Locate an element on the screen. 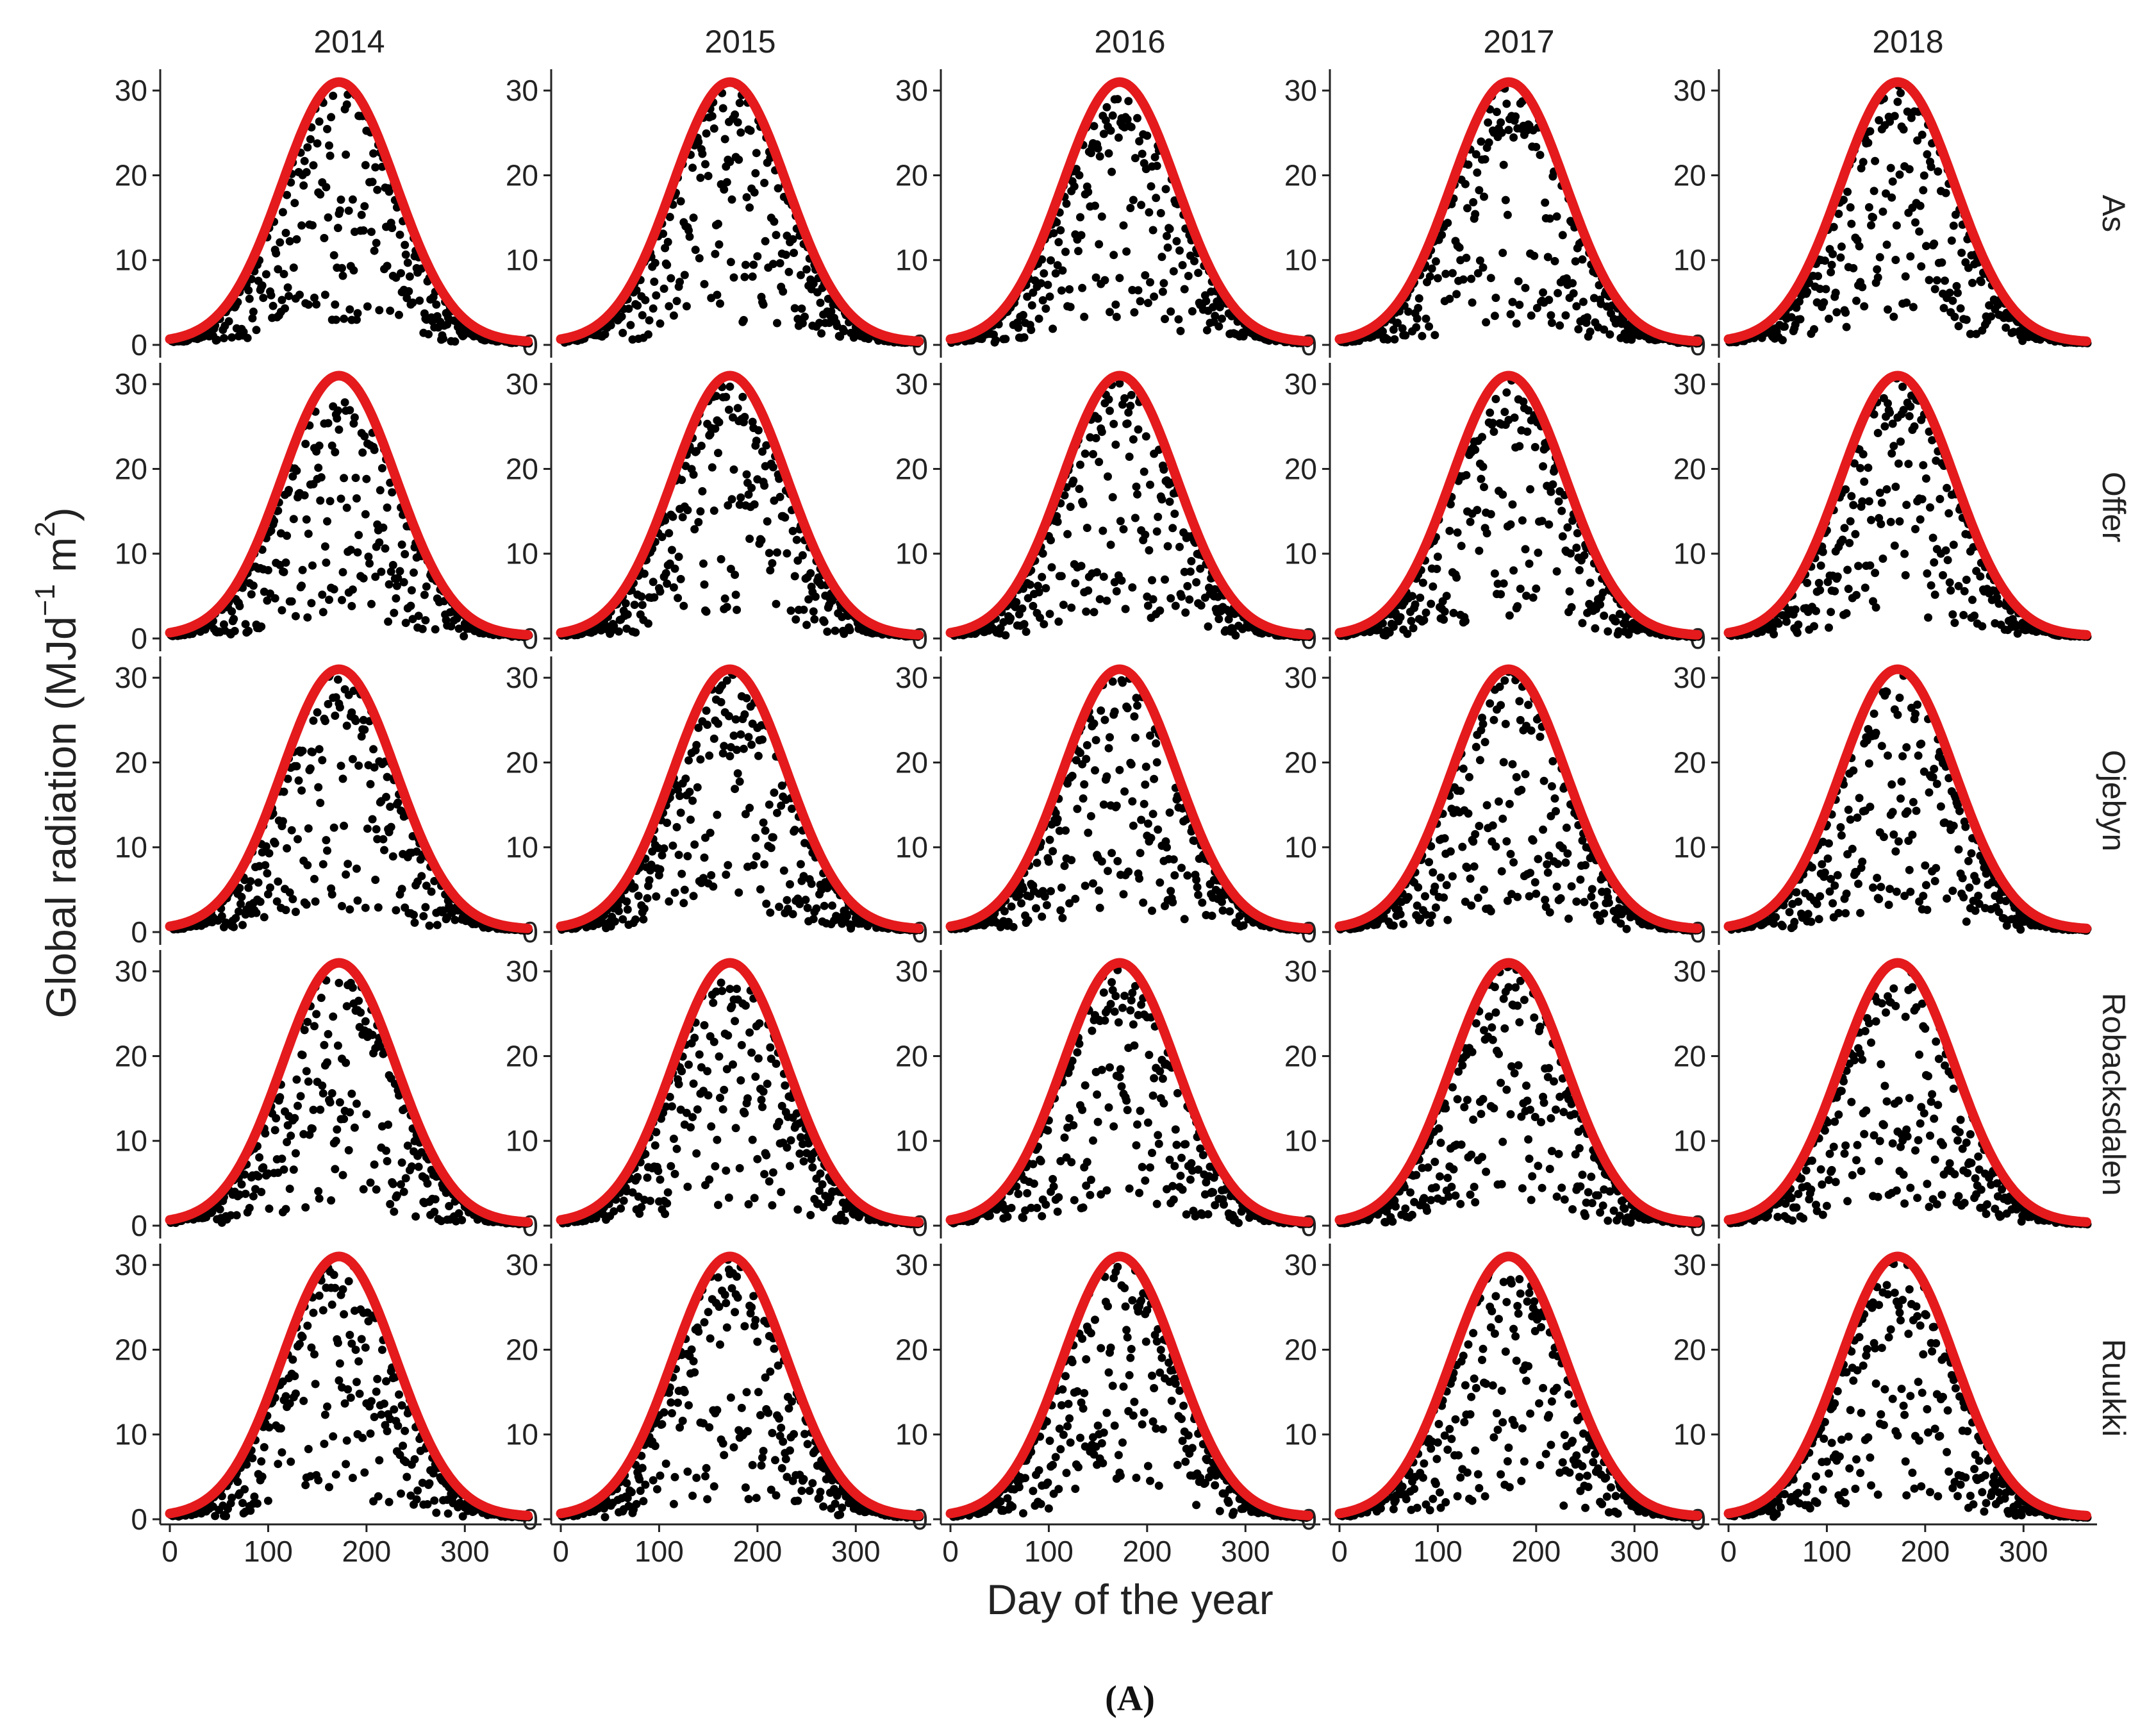 This screenshot has width=2156, height=1734. x-tick-label: 0 is located at coordinates (1728, 1551).